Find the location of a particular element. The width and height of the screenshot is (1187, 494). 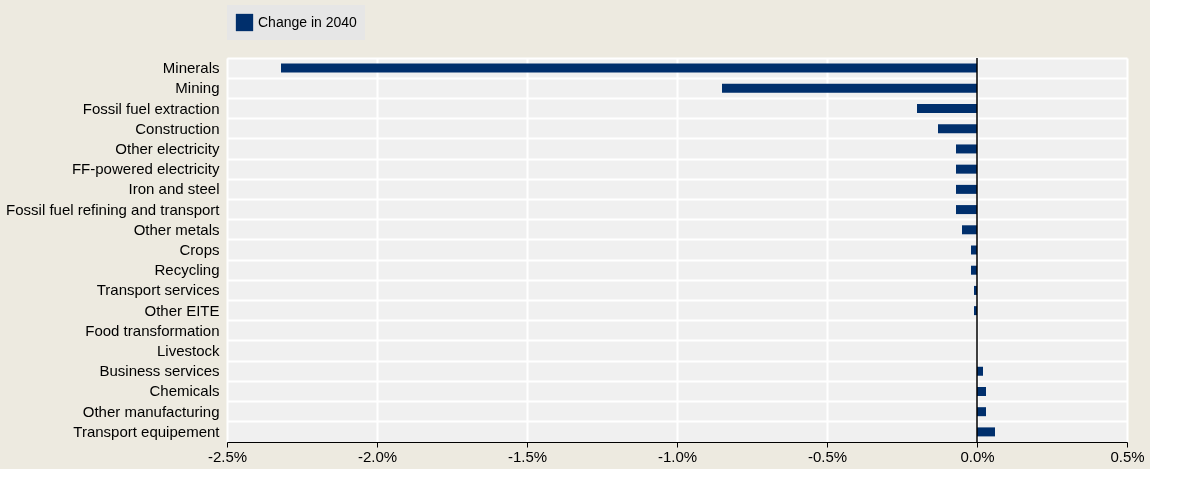

y-tick-label: Transport services is located at coordinates (158, 290).